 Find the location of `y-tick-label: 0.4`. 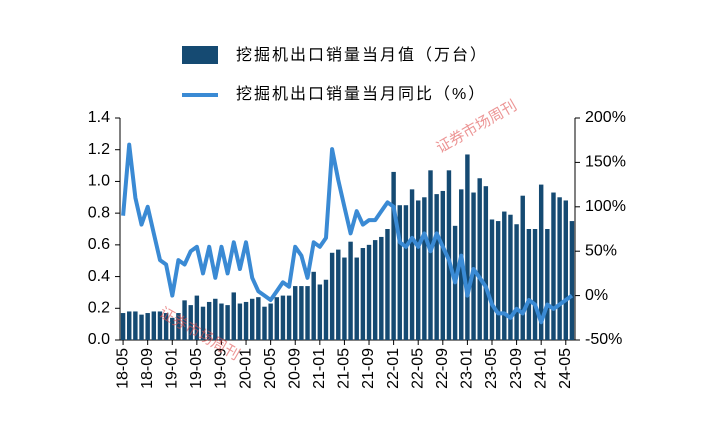

y-tick-label: 0.4 is located at coordinates (99, 276).